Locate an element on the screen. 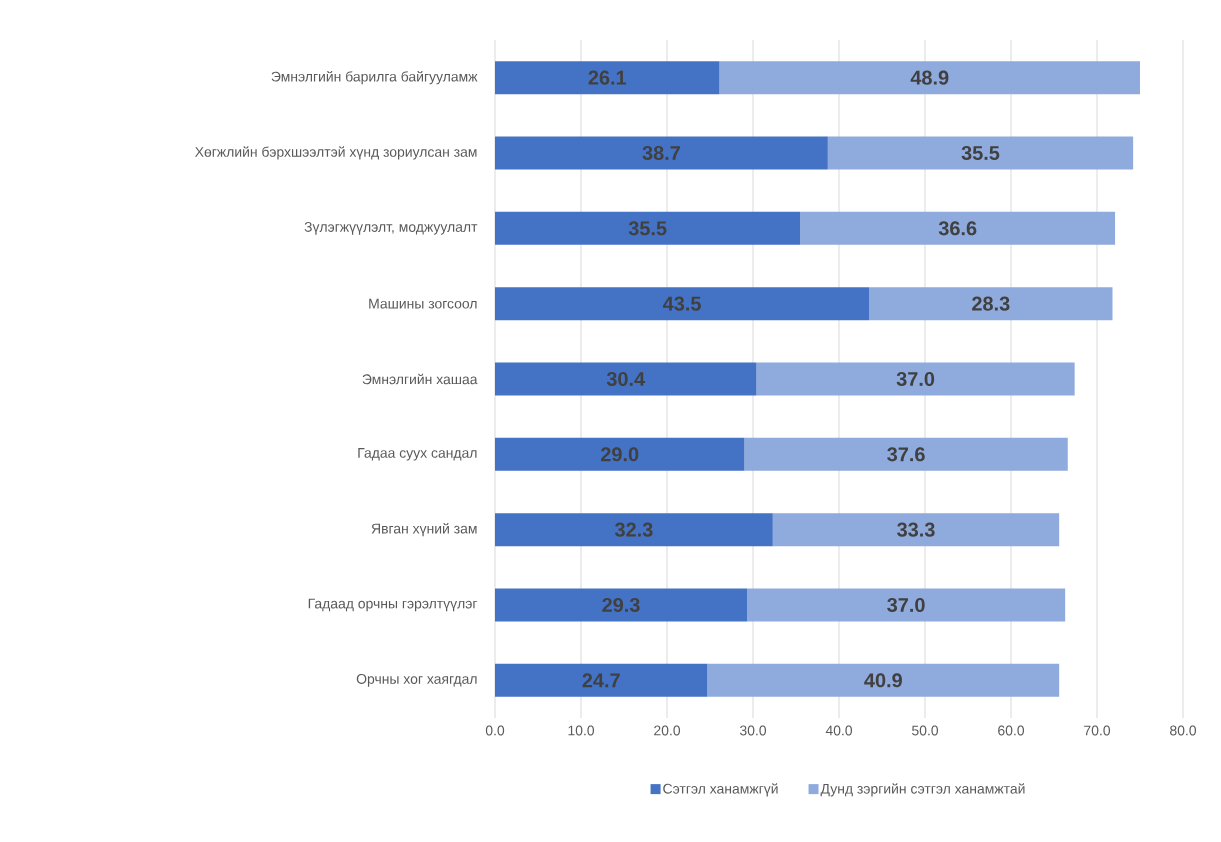  x-tick-label: 20.0 is located at coordinates (667, 730).